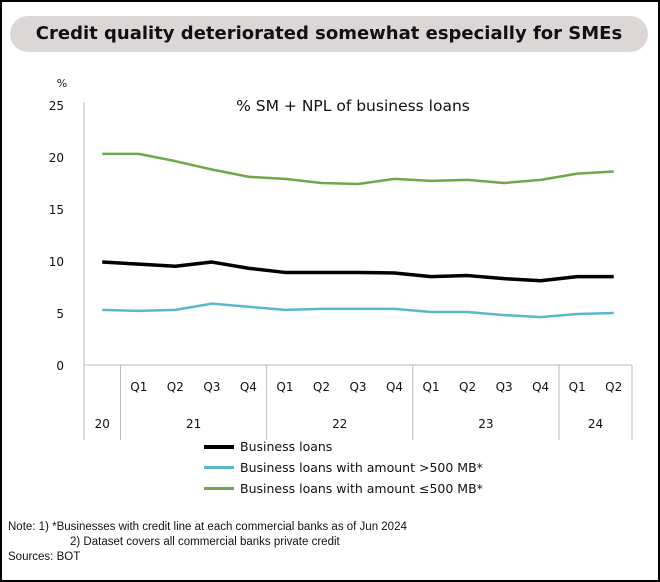  I want to click on y-tick-label: 5, so click(60, 314).